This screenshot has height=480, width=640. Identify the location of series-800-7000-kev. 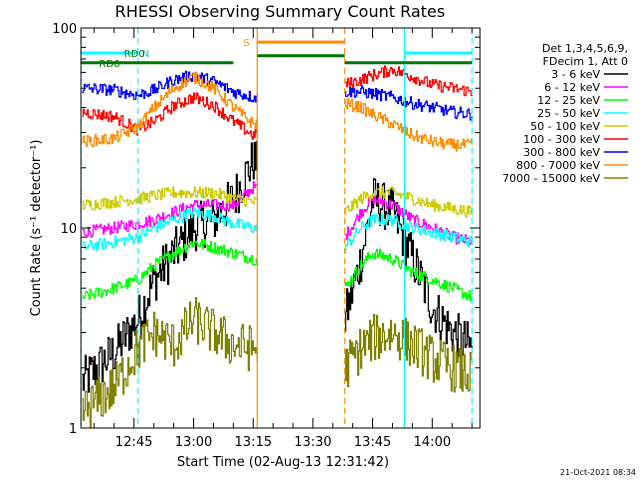
(277, 111).